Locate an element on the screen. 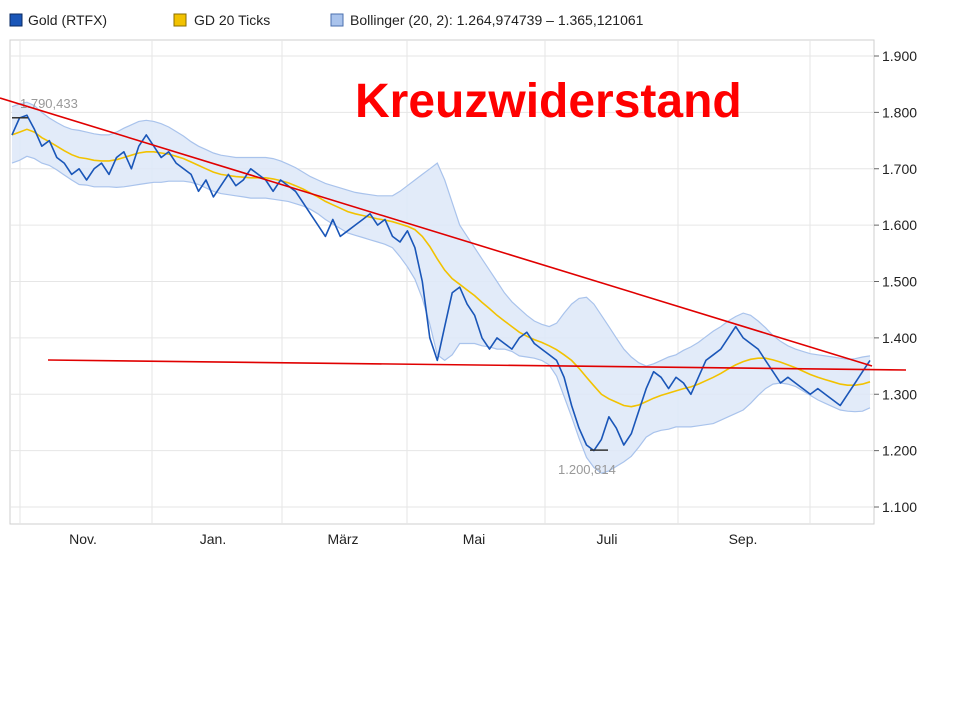 The width and height of the screenshot is (960, 720). max-label: 1.790,433 is located at coordinates (49, 103).